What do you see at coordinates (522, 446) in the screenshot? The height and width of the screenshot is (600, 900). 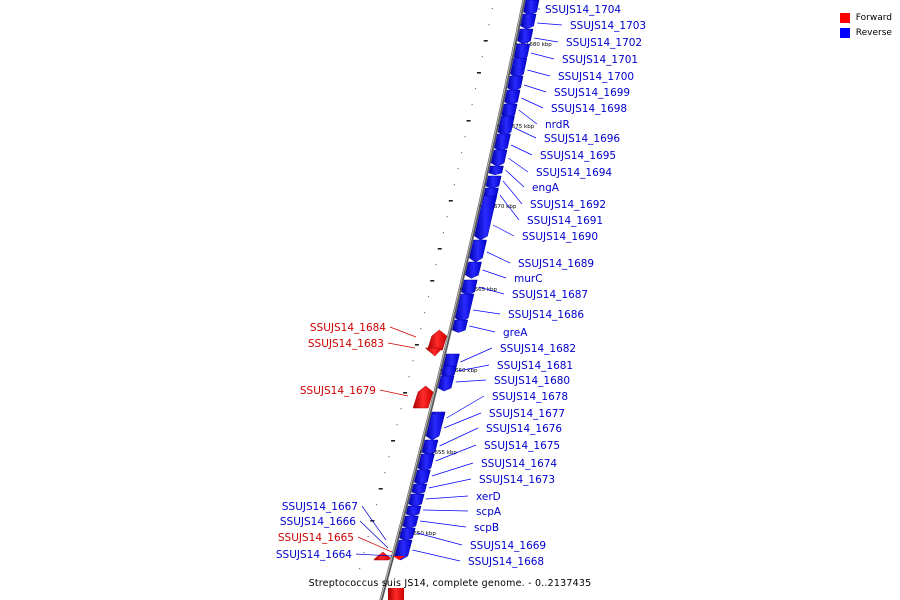 I see `reverse-gene-label: SSUJS14_1675` at bounding box center [522, 446].